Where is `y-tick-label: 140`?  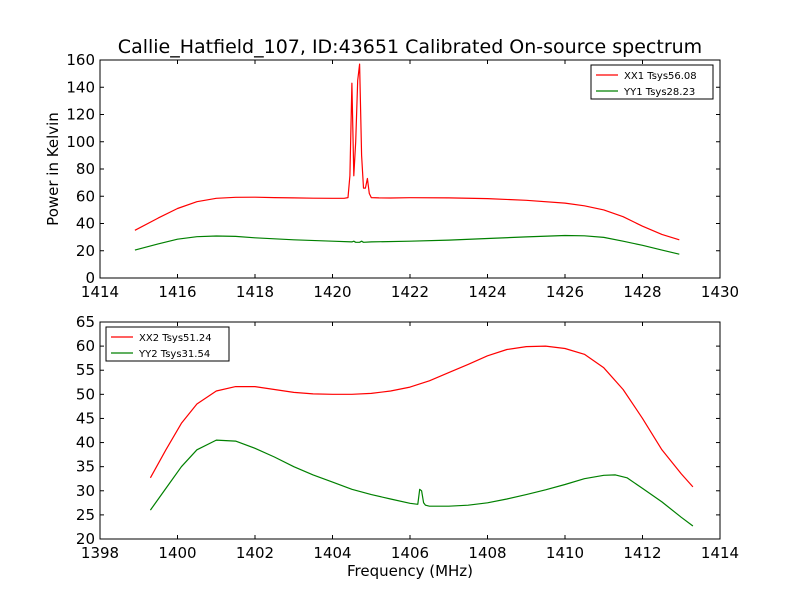
y-tick-label: 140 is located at coordinates (80, 87).